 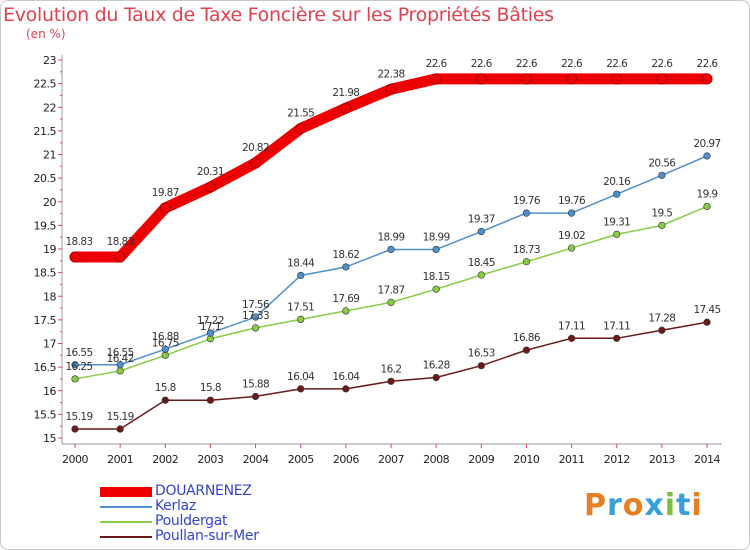 What do you see at coordinates (49, 438) in the screenshot?
I see `y-tick-label: 15` at bounding box center [49, 438].